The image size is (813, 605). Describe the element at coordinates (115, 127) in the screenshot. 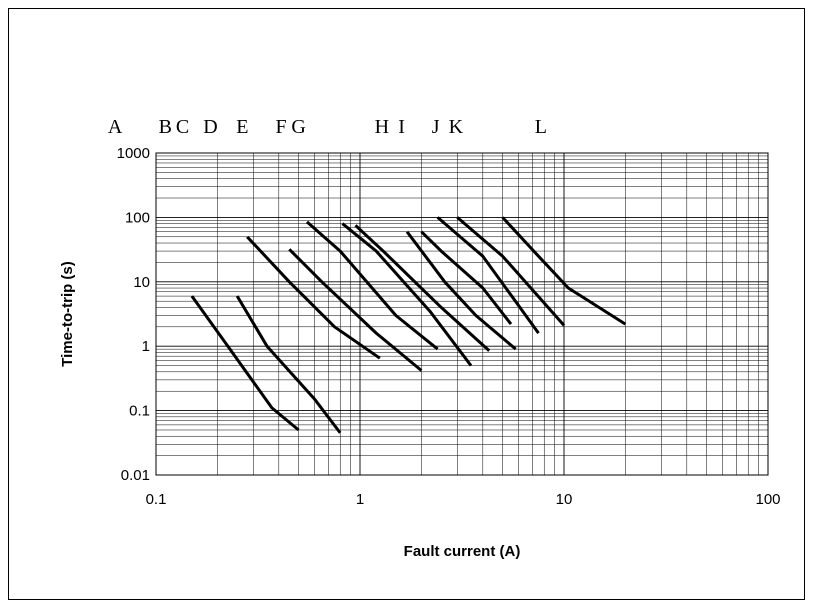

I see `curve-label-a: A` at that location.